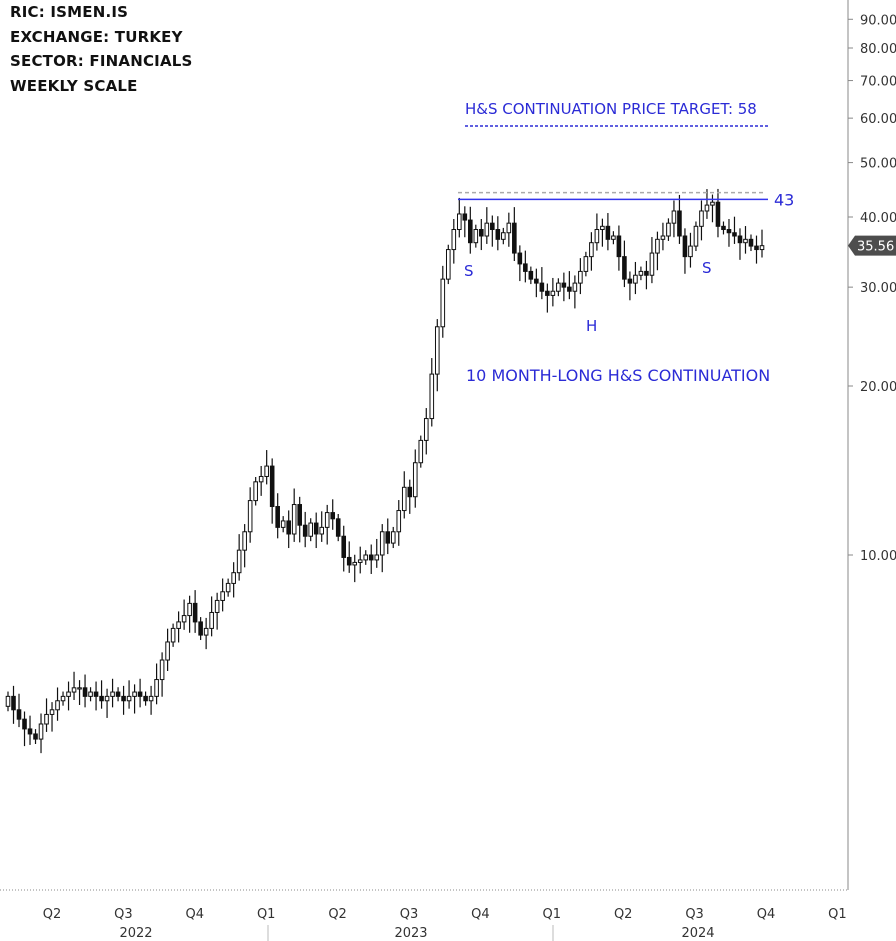 Image resolution: width=896 pixels, height=941 pixels. What do you see at coordinates (878, 288) in the screenshot?
I see `y-tick-label: 30.00` at bounding box center [878, 288].